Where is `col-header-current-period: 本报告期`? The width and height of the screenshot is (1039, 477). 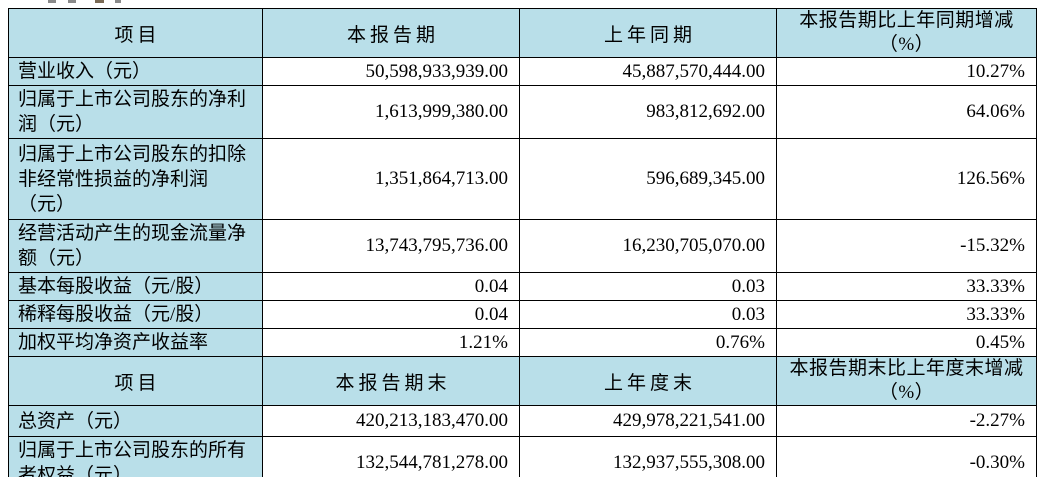
col-header-current-period: 本报告期 is located at coordinates (391, 33).